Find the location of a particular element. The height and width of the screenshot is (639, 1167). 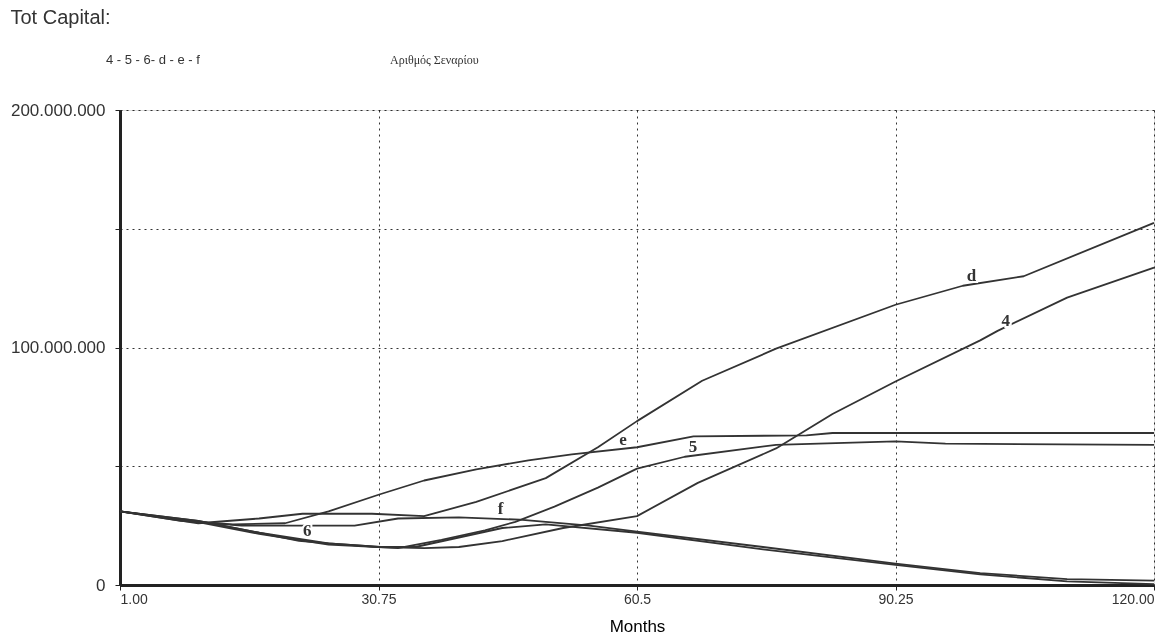

annotation: 6 is located at coordinates (307, 530).